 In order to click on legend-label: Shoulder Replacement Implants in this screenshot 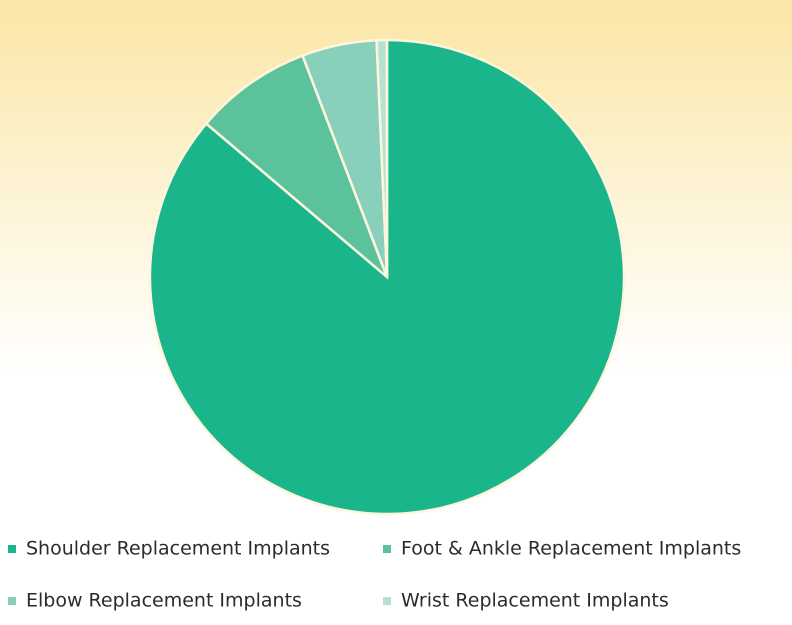, I will do `click(178, 549)`.